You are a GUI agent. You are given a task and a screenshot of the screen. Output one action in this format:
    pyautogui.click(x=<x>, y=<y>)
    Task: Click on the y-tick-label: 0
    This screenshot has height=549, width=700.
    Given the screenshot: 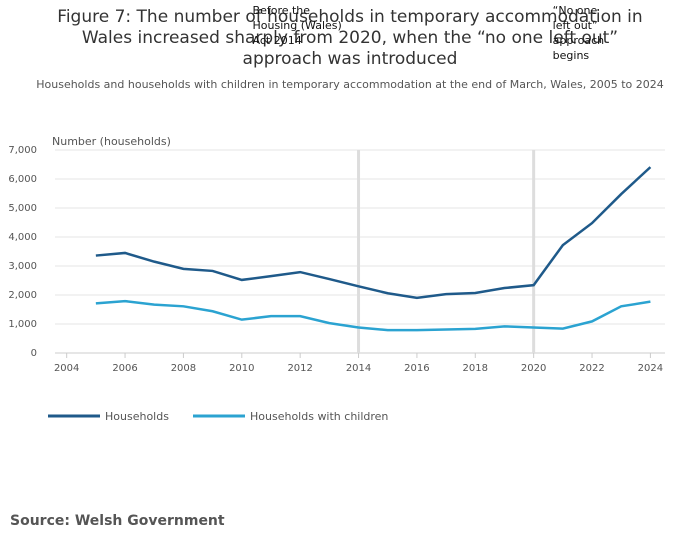 What is the action you would take?
    pyautogui.click(x=34, y=353)
    